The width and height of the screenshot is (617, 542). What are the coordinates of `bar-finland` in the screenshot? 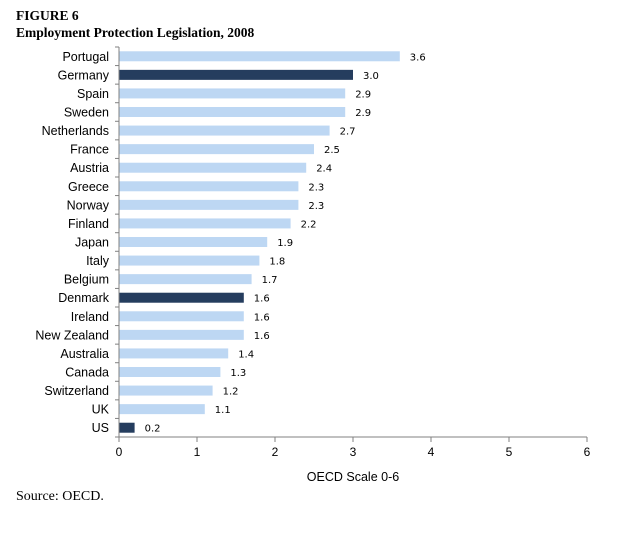 It's located at (205, 223).